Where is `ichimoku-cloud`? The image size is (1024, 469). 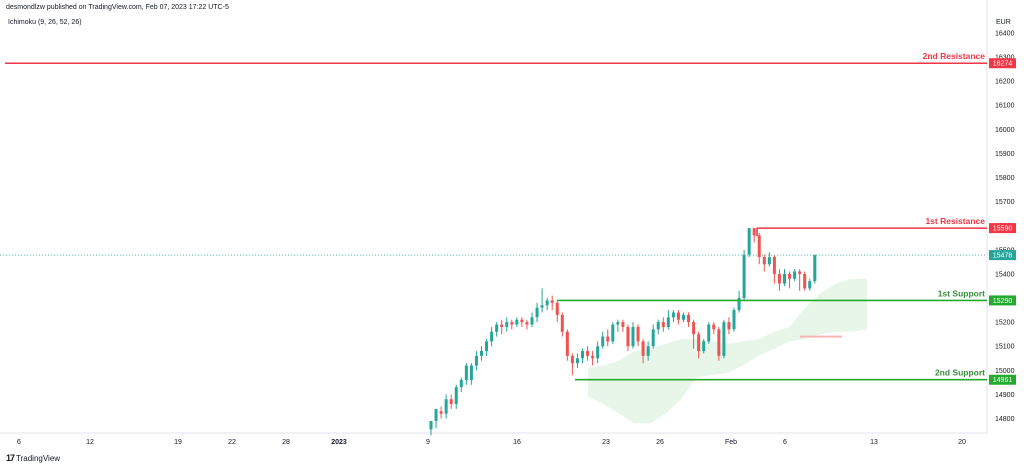
ichimoku-cloud is located at coordinates (727, 351).